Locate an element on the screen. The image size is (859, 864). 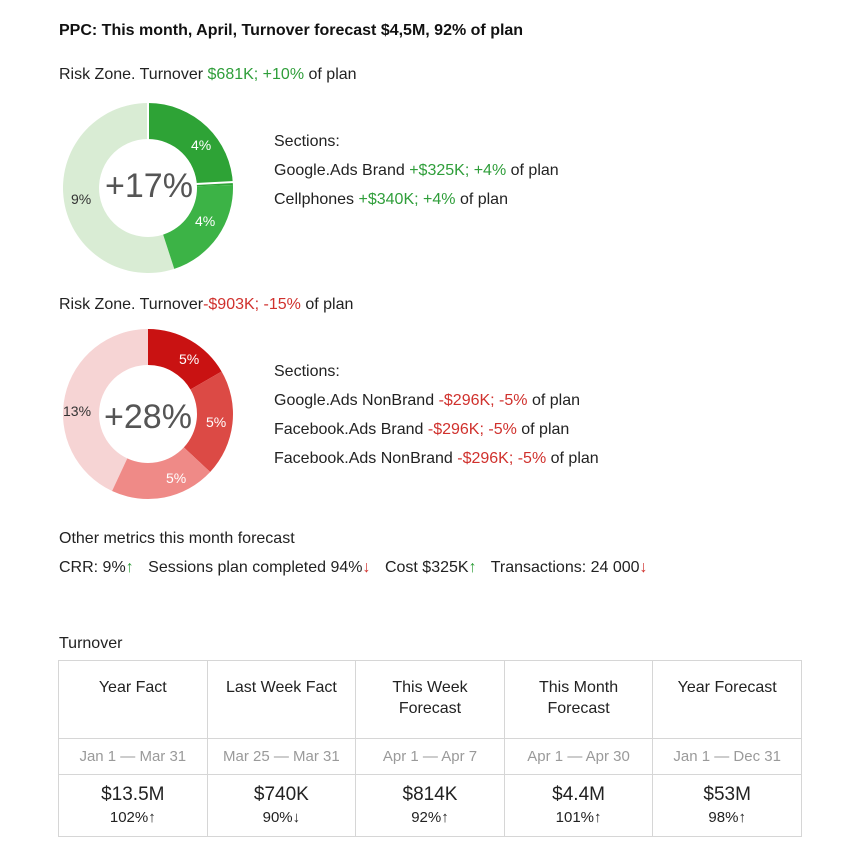
value-percent: 98%↑ is located at coordinates (727, 817).